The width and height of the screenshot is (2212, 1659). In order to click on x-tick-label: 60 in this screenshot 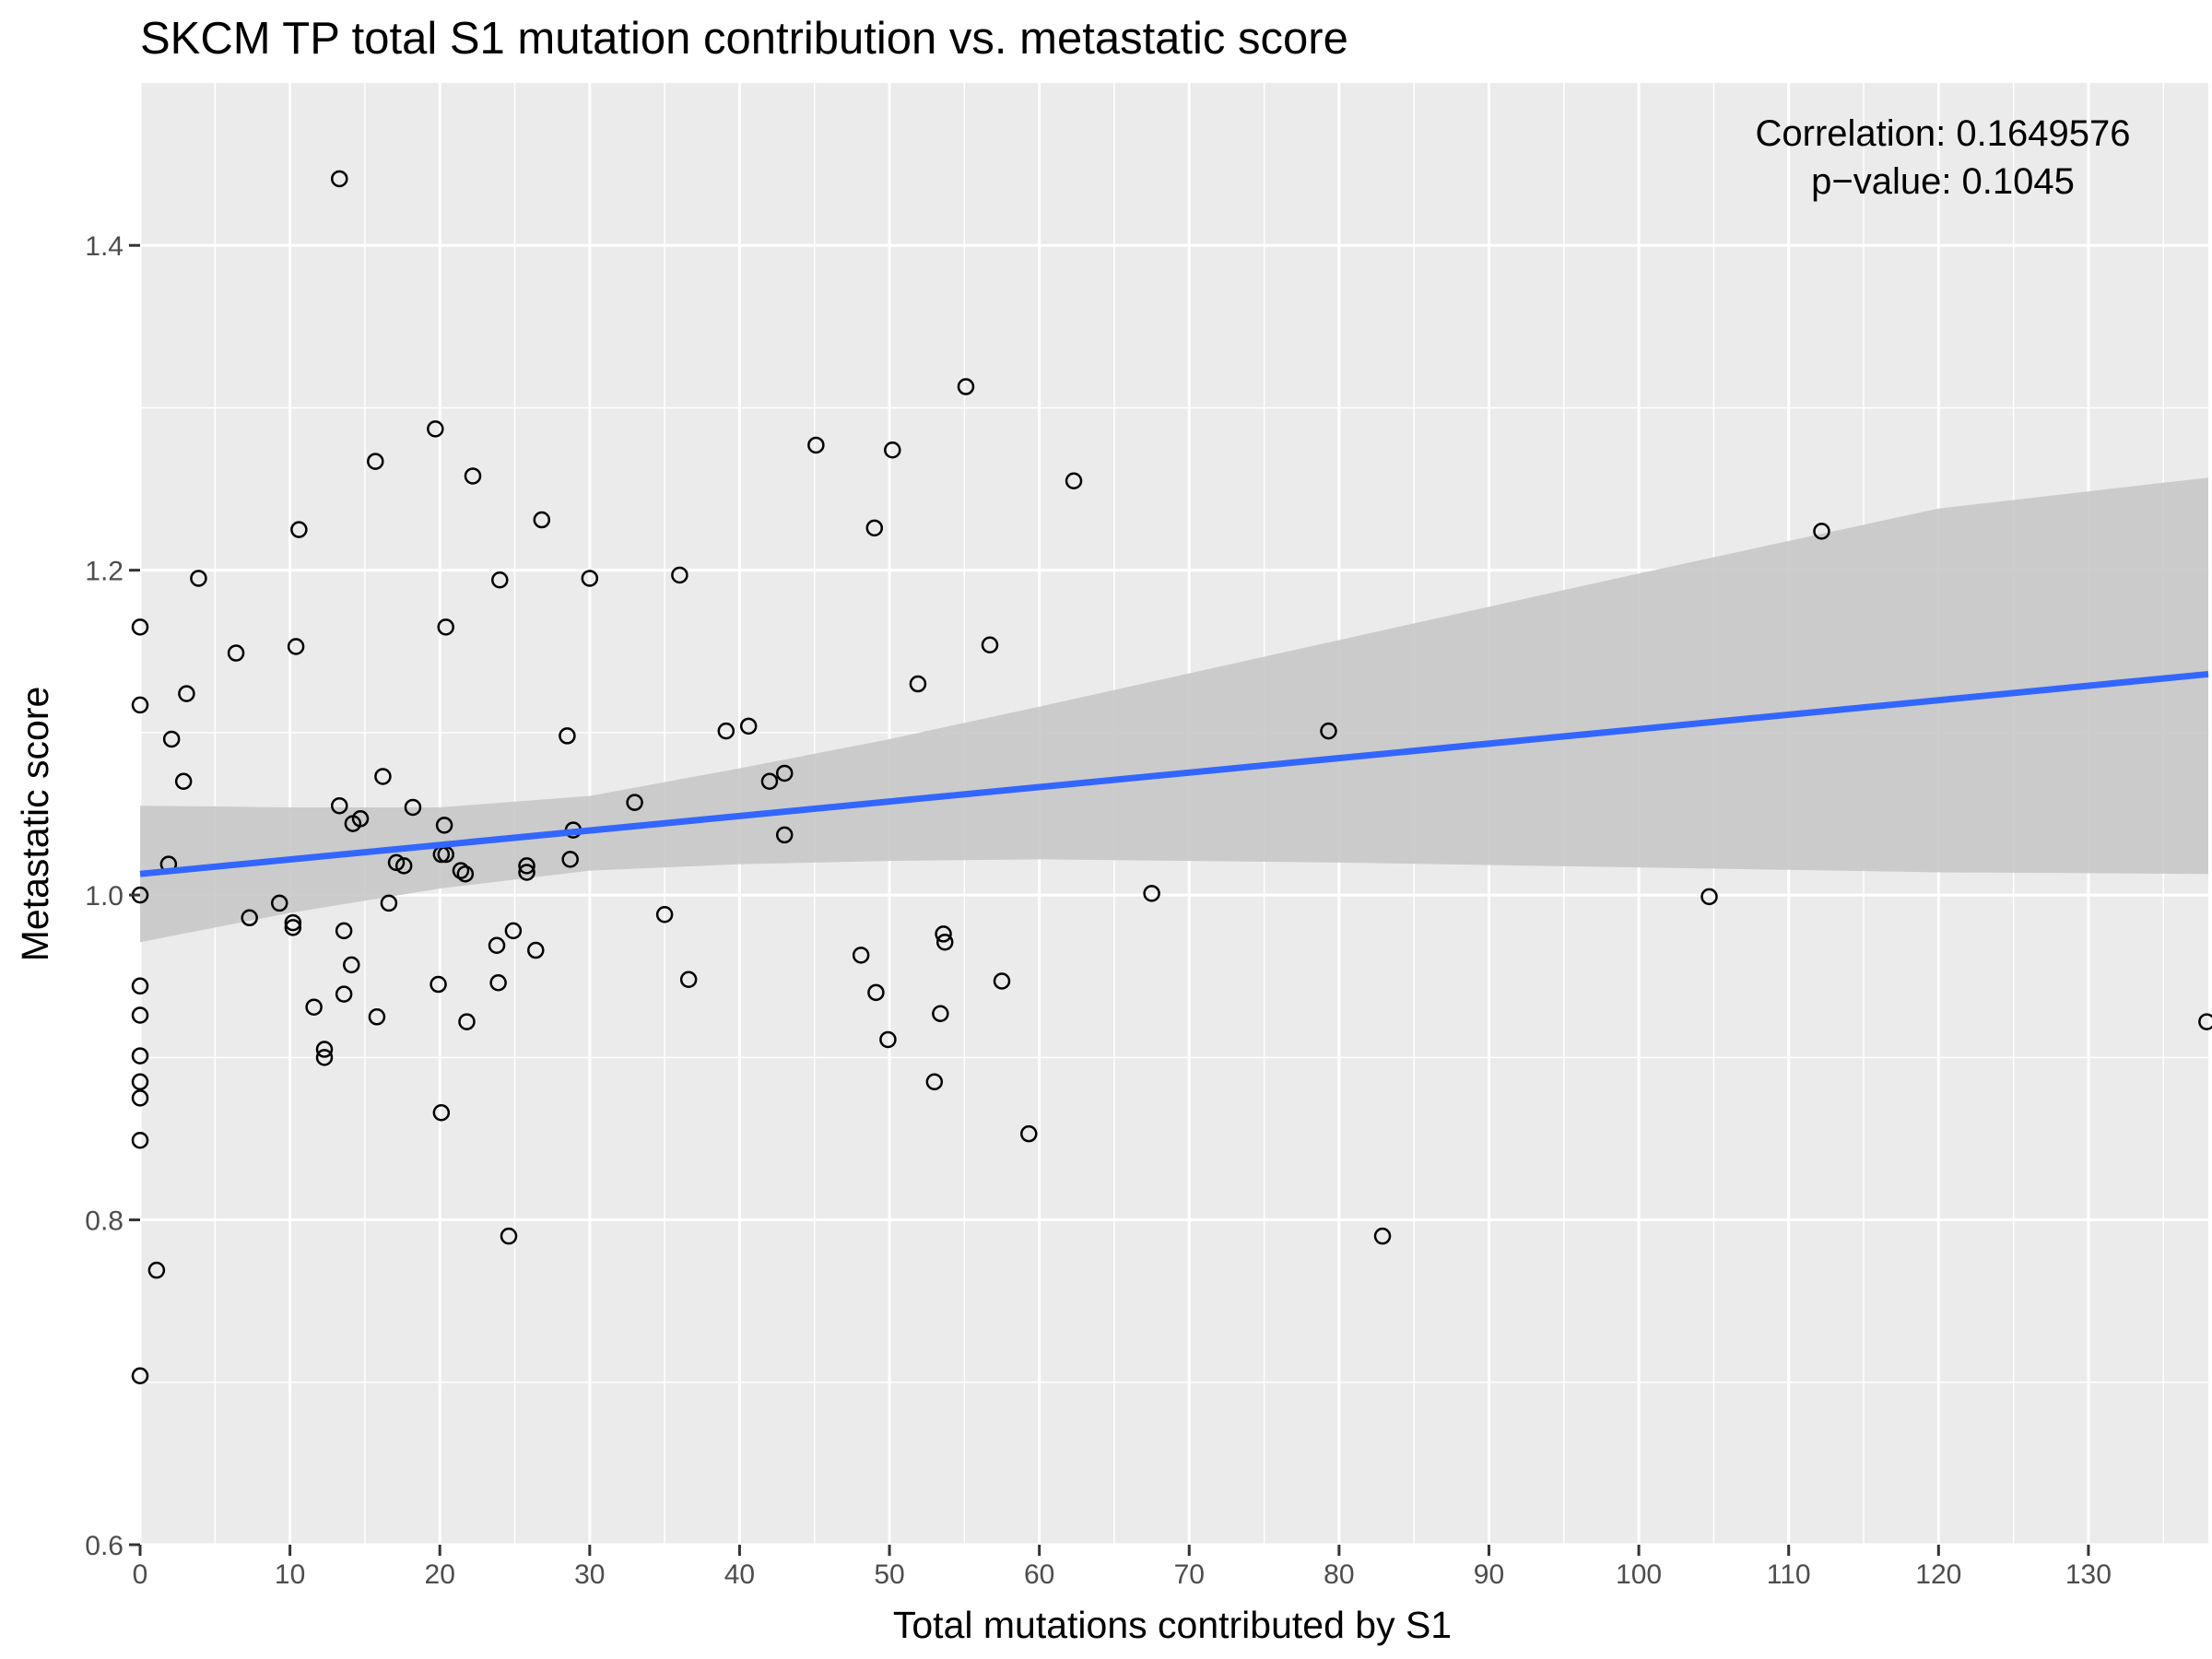, I will do `click(1039, 1574)`.